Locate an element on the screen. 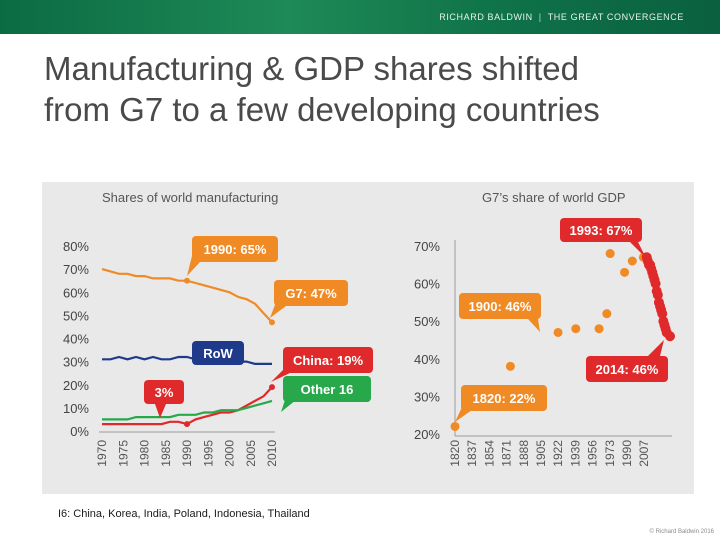 The width and height of the screenshot is (720, 540). right-x-tick-label: 1939 is located at coordinates (575, 453).